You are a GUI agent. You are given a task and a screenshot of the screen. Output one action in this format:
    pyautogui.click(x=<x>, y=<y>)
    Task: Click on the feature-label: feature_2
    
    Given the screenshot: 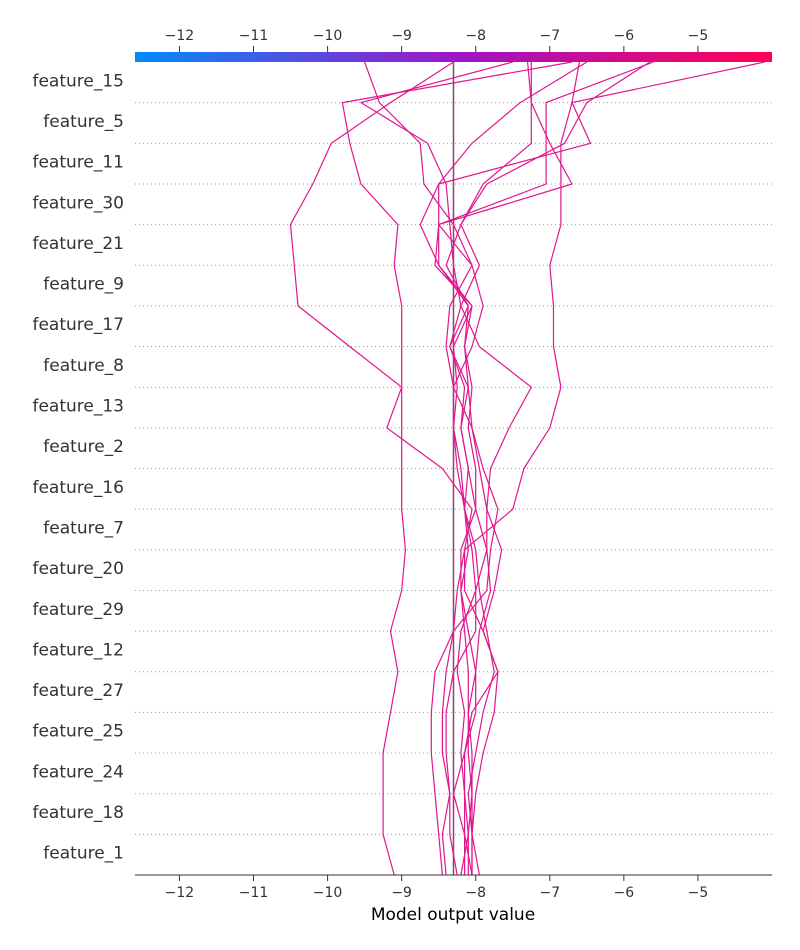 What is the action you would take?
    pyautogui.click(x=83, y=447)
    